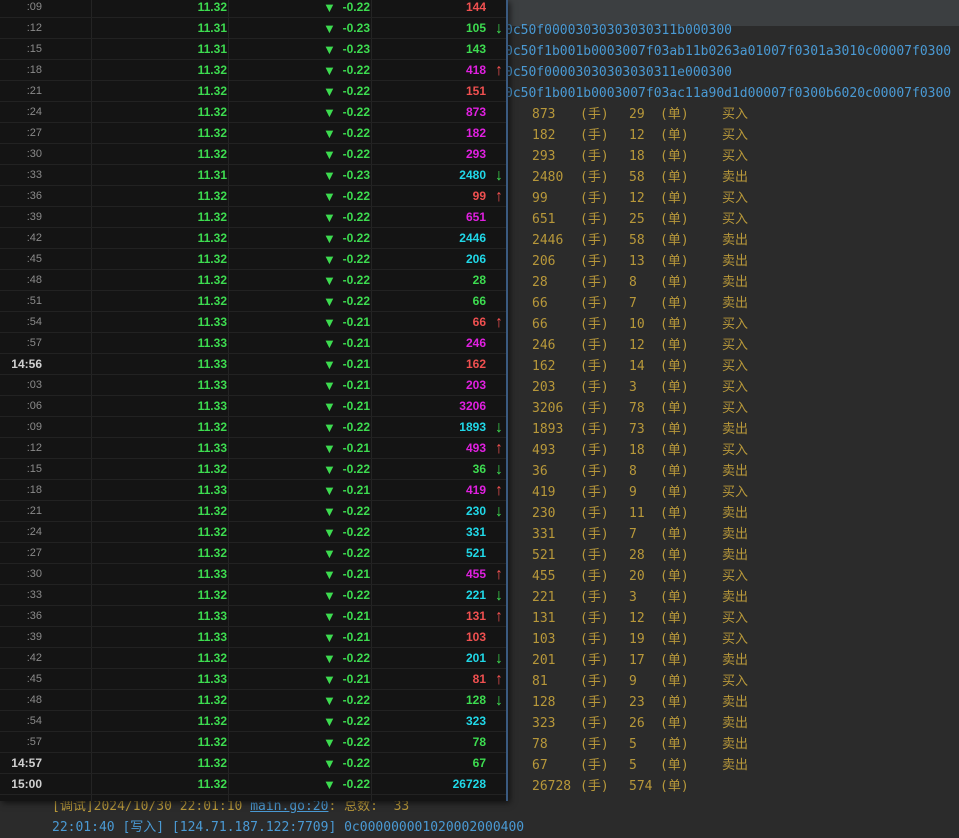  What do you see at coordinates (548, 240) in the screenshot?
I see `trade-volume: 2446` at bounding box center [548, 240].